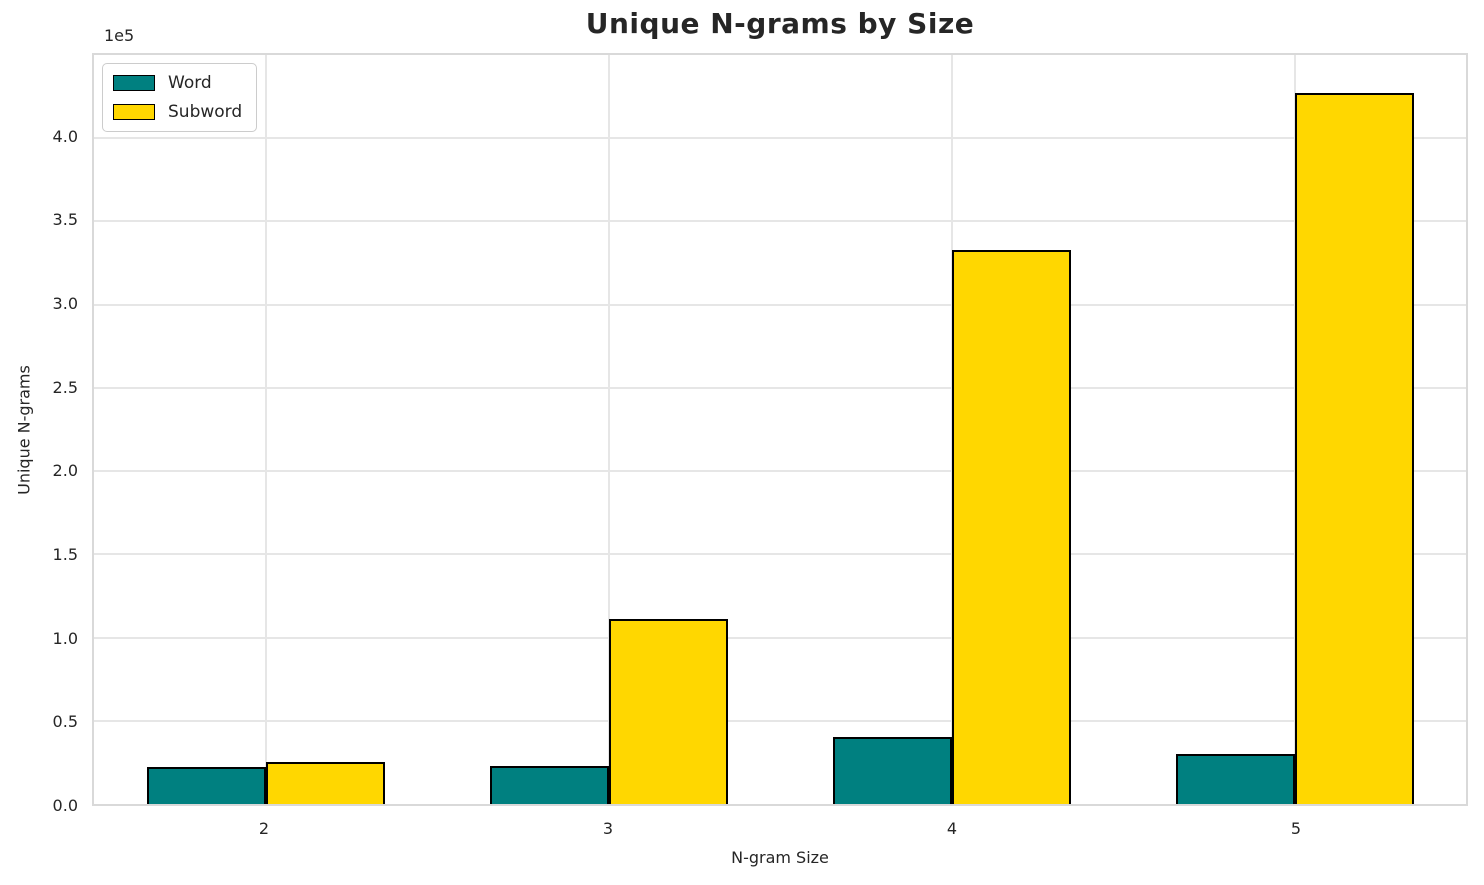 The image size is (1484, 885). Describe the element at coordinates (65, 638) in the screenshot. I see `y-tick-label: 1.0` at that location.